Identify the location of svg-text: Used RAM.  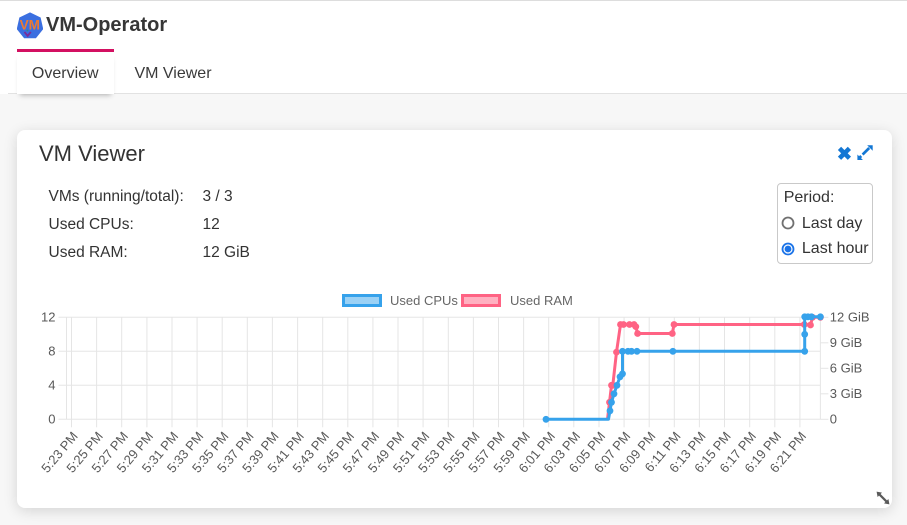
(541, 300).